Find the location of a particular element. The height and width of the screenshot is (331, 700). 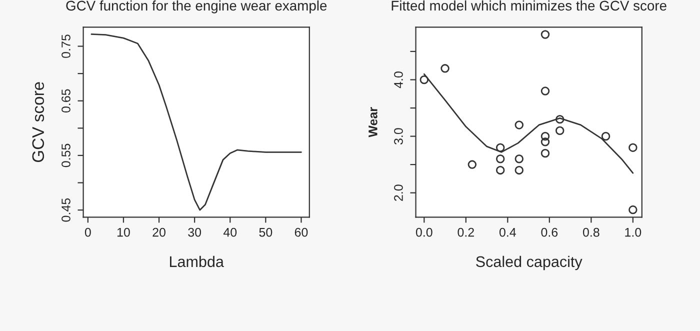

y-axis-title: GCV score is located at coordinates (38, 122).